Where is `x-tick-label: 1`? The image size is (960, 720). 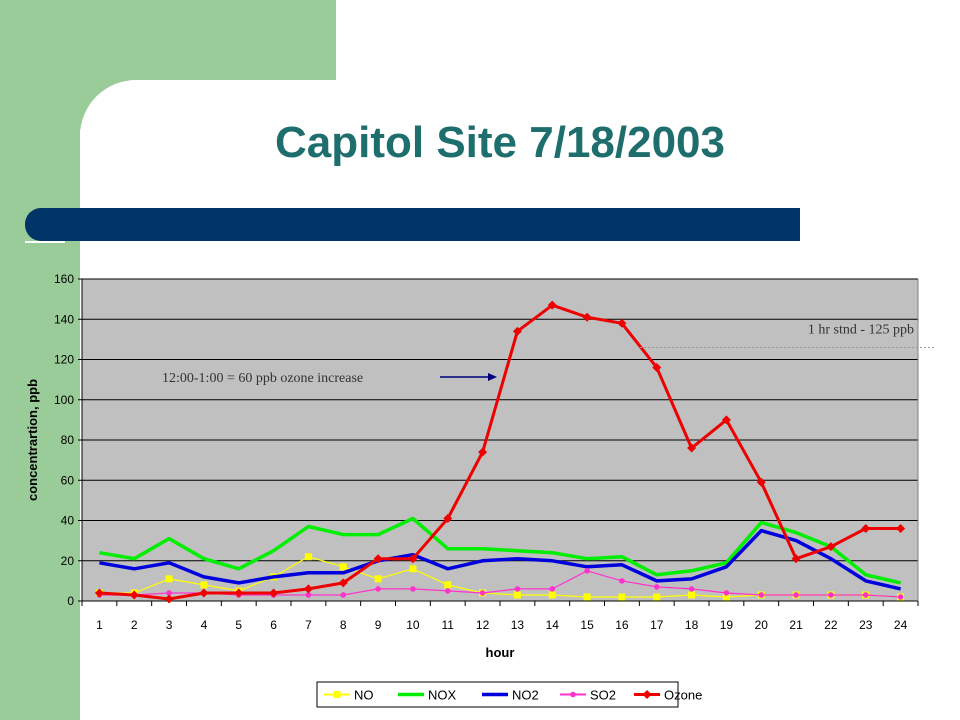 x-tick-label: 1 is located at coordinates (99, 625).